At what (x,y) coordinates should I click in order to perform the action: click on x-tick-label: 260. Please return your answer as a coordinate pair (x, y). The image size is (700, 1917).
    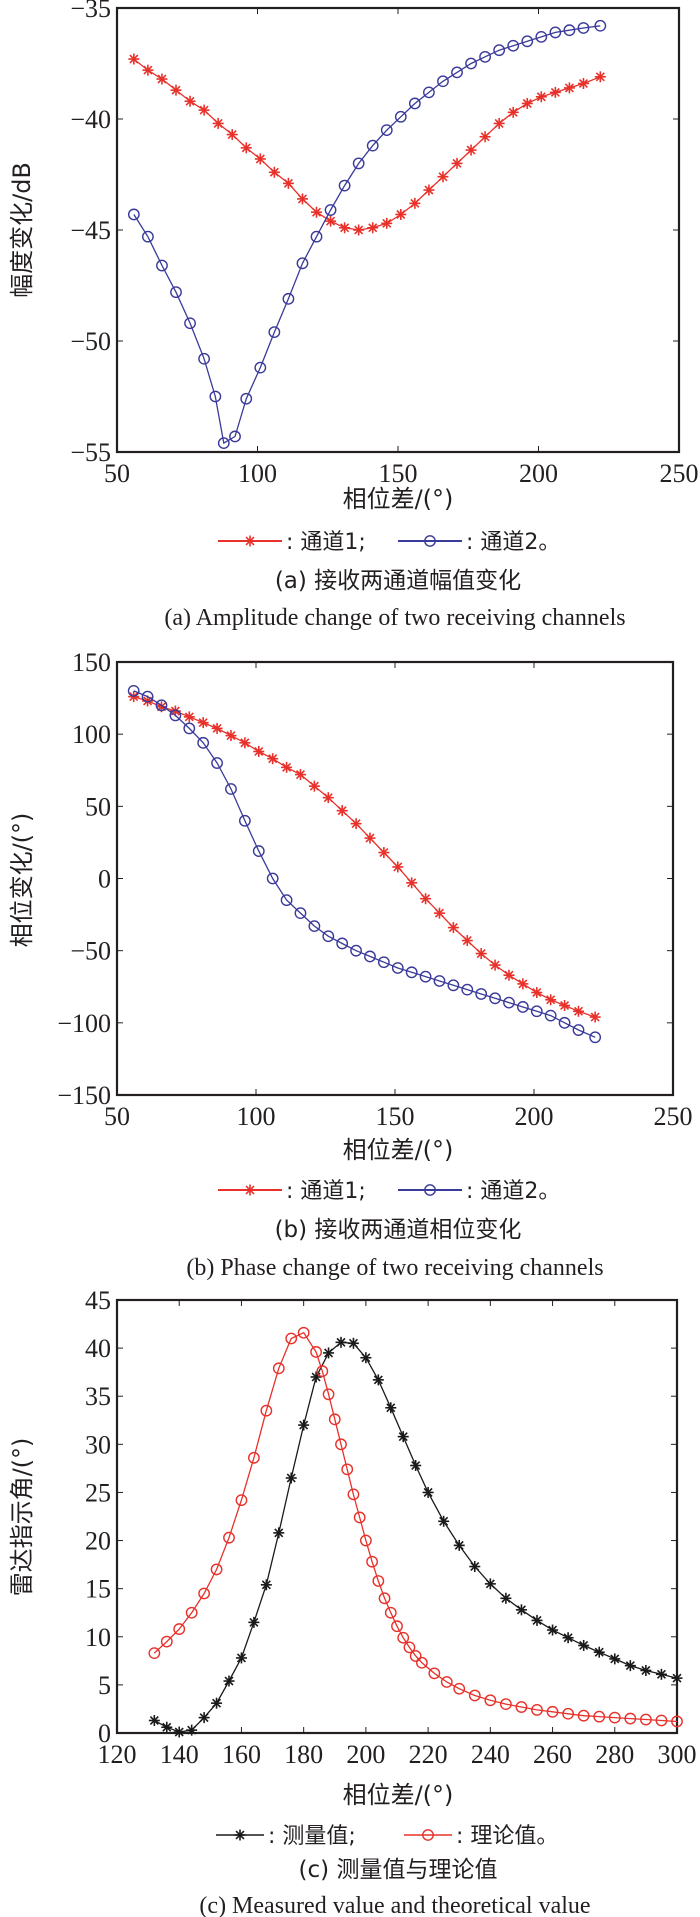
    Looking at the image, I should click on (552, 1754).